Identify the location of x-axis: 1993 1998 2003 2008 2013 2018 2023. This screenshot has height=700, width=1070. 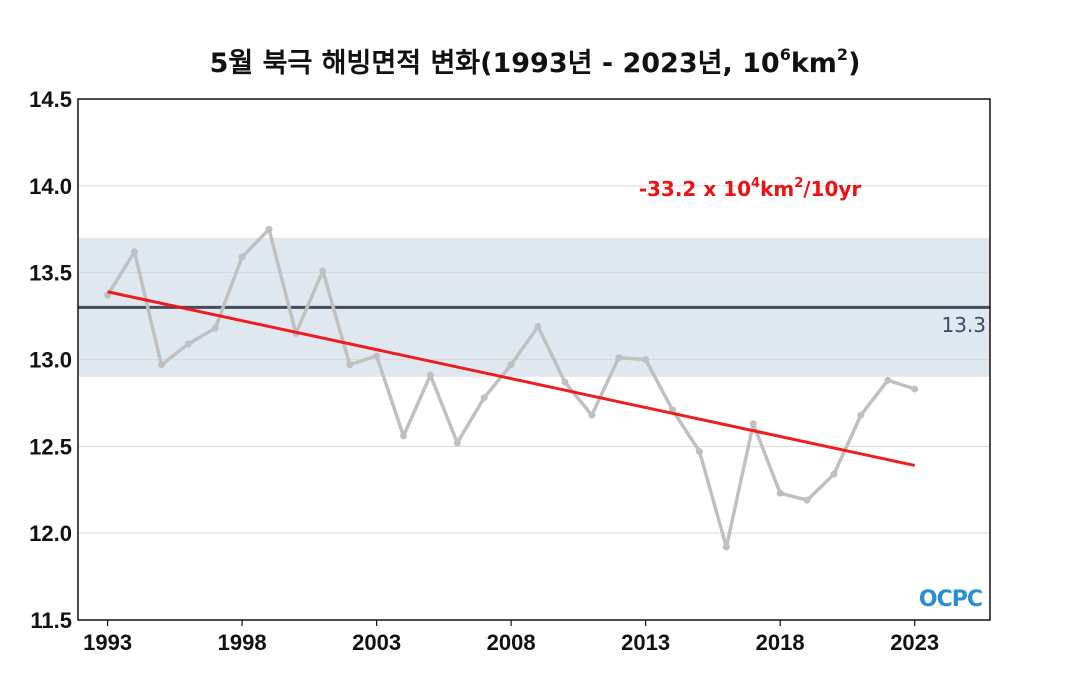
(511, 637).